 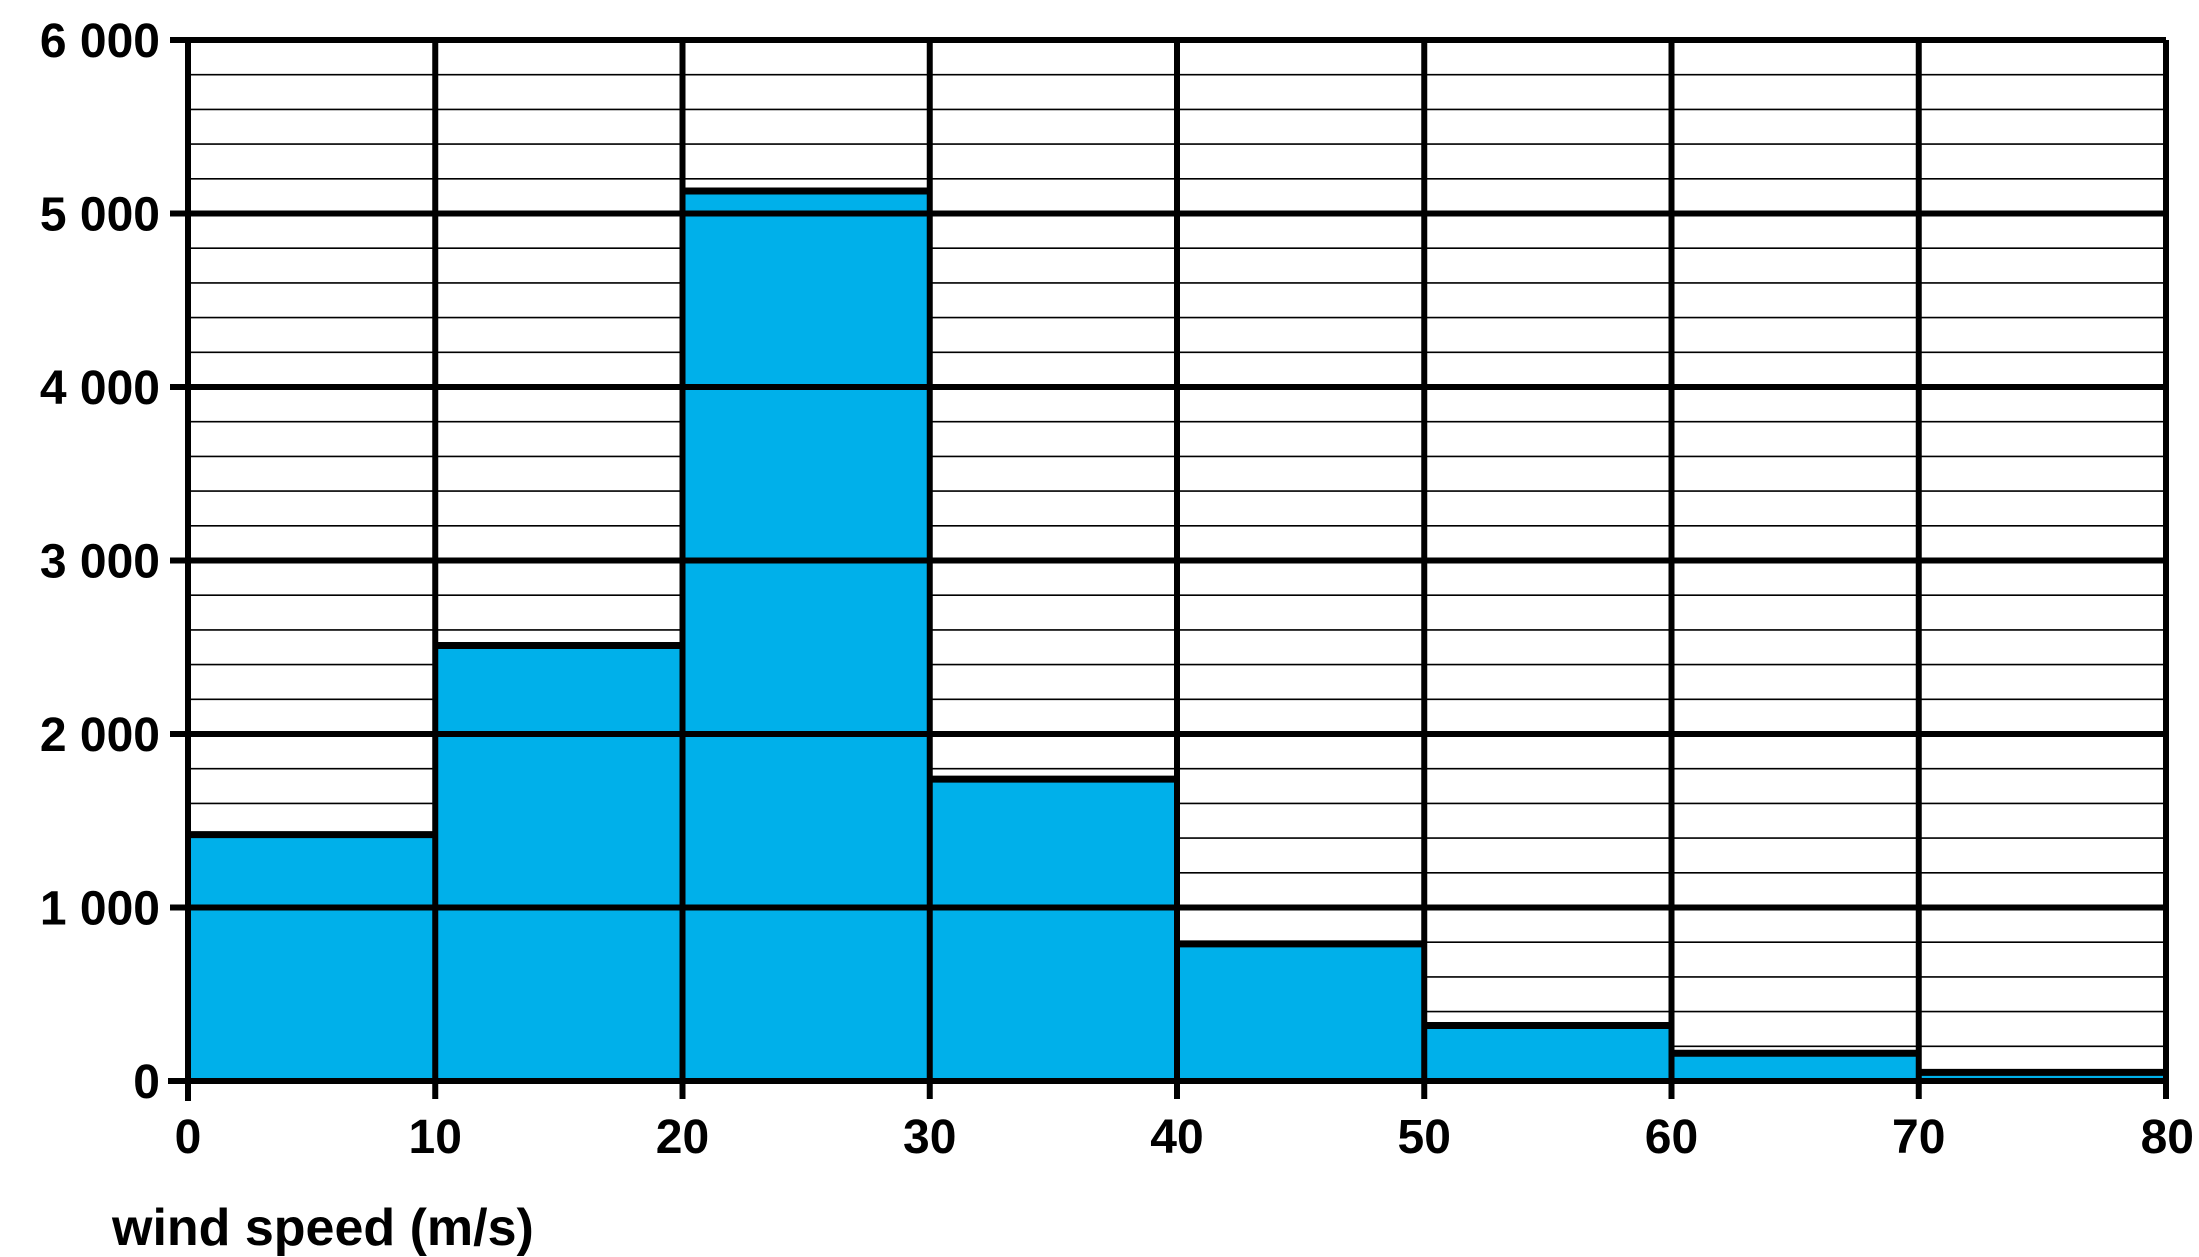 I want to click on x-tick-label: 40, so click(x=1176, y=1137).